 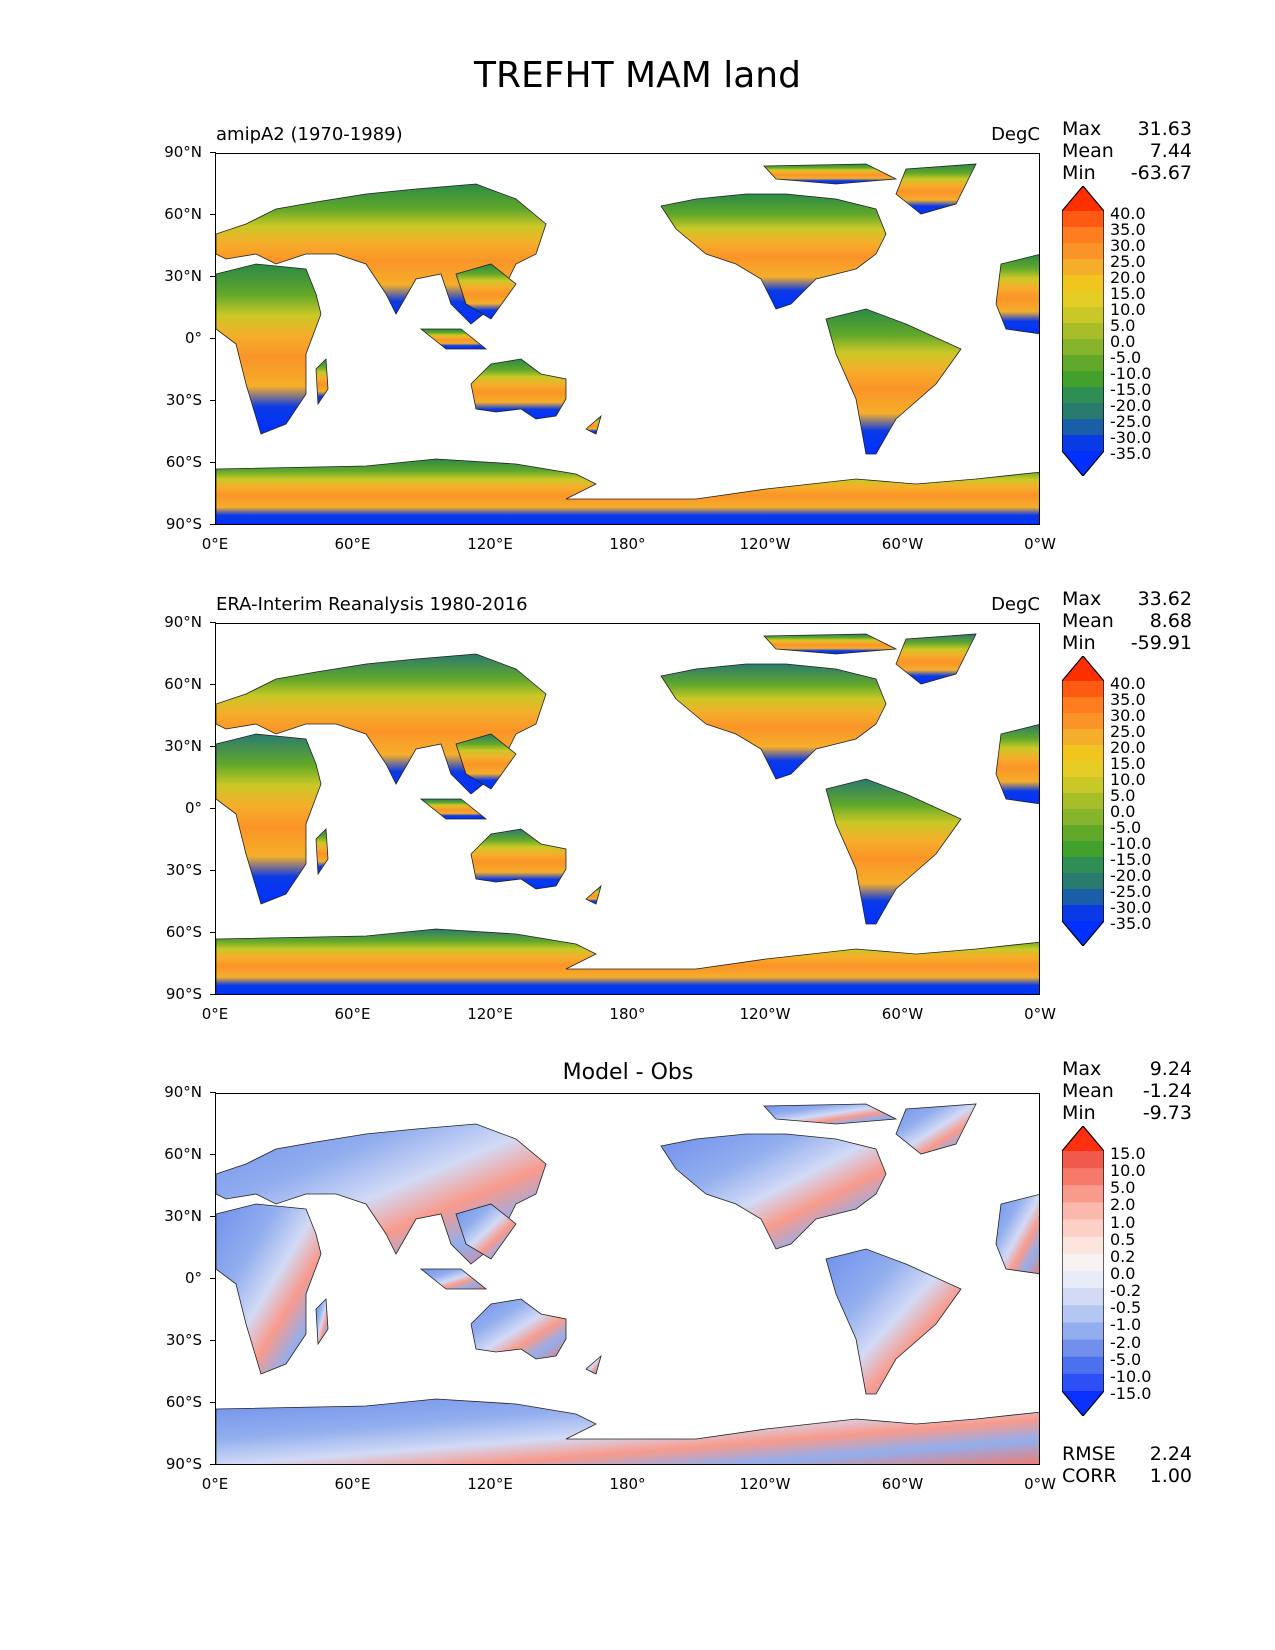 I want to click on colorbar-tick-label: 25.0, so click(x=1128, y=731).